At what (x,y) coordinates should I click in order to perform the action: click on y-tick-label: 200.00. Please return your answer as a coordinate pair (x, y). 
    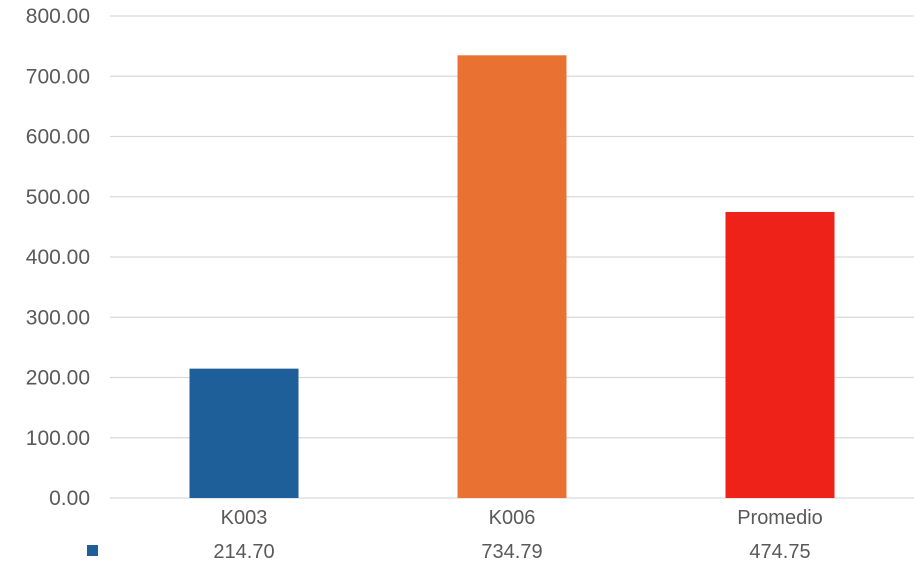
    Looking at the image, I should click on (58, 378).